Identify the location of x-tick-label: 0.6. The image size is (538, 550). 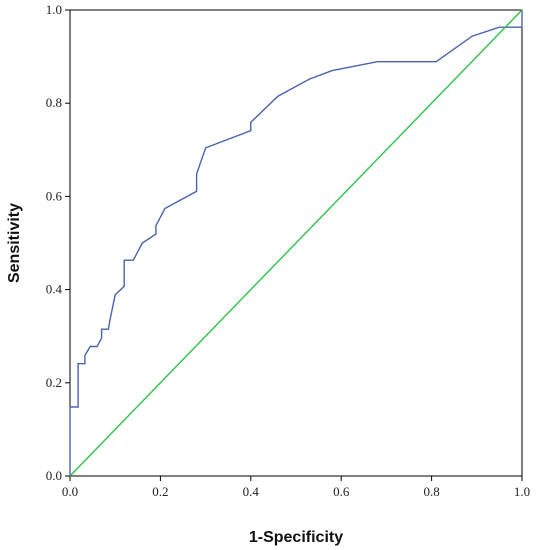
(341, 491).